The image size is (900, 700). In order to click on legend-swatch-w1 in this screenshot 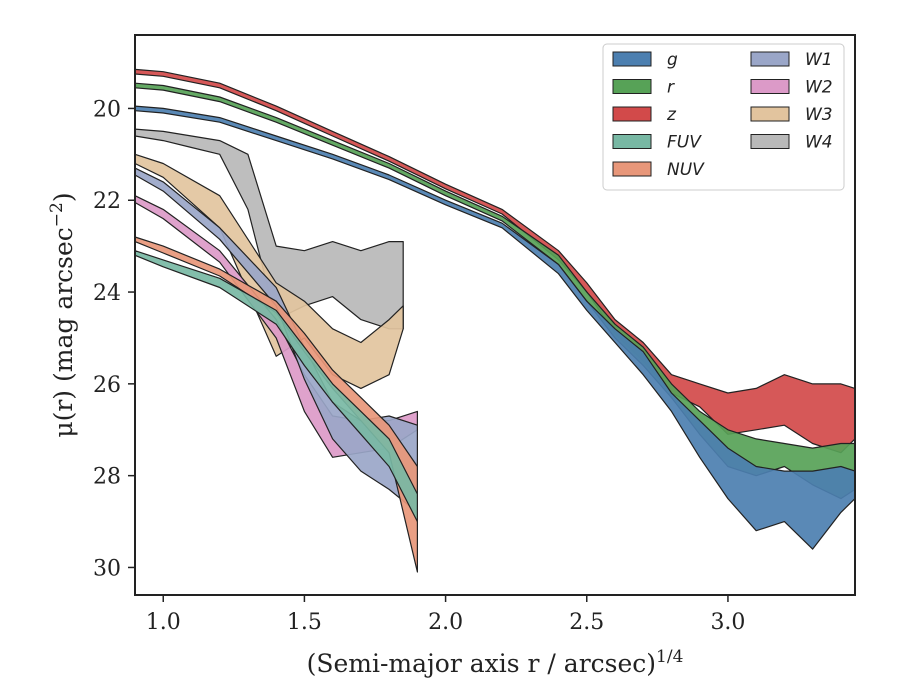, I will do `click(770, 59)`.